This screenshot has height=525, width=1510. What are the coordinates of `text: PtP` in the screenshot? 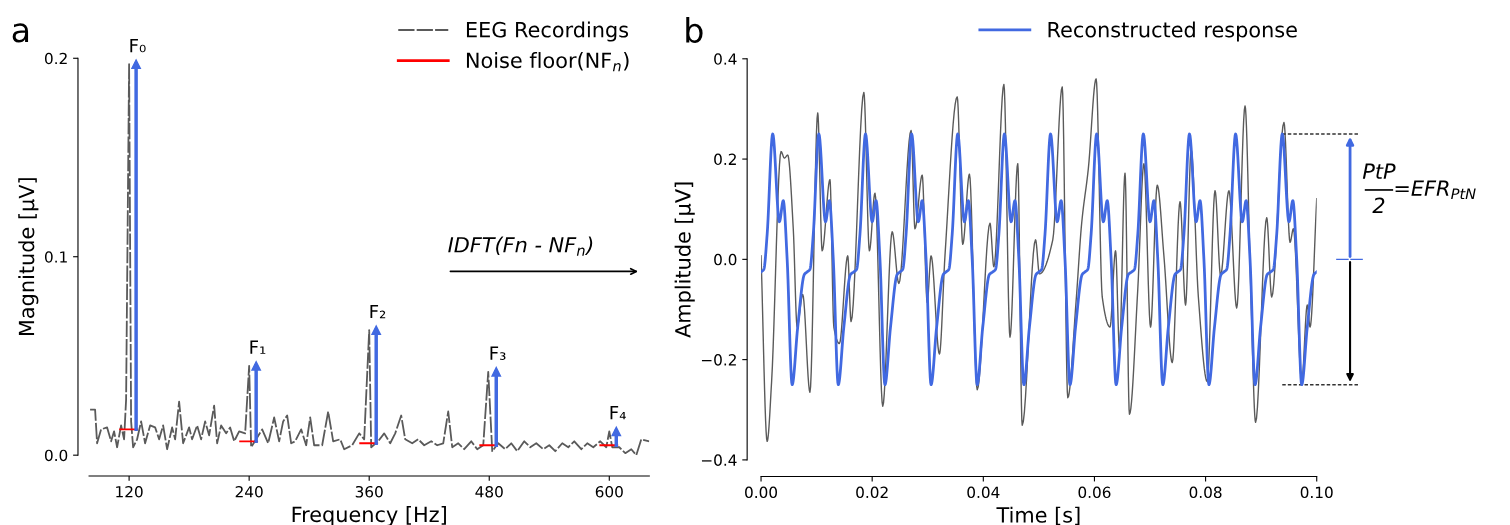 It's located at (1379, 171).